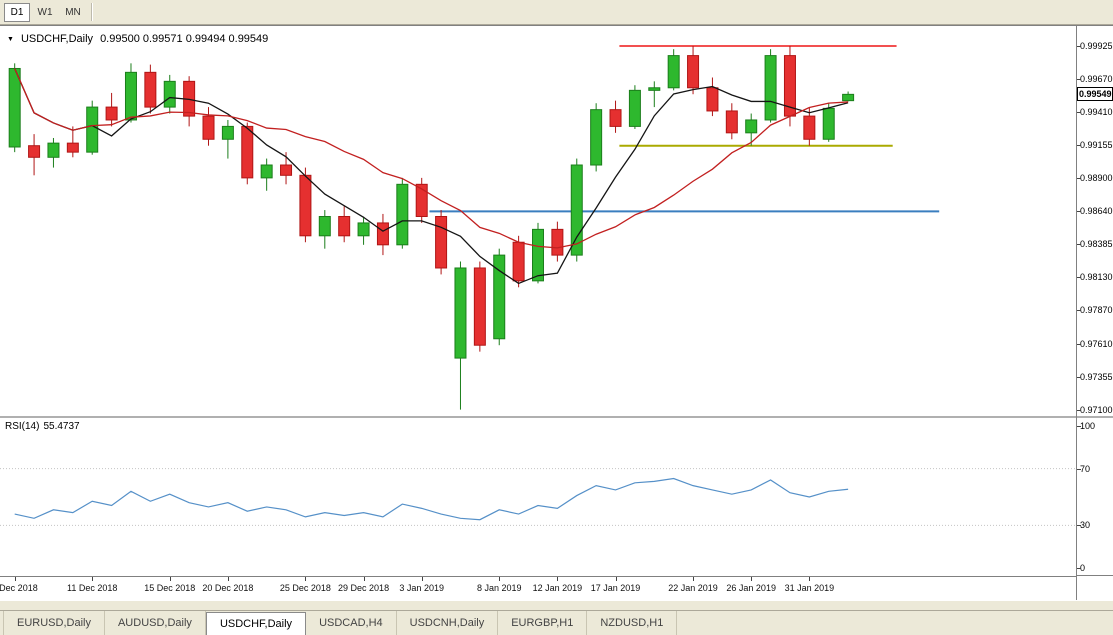 This screenshot has width=1113, height=635. I want to click on rsi-axis-label: 0, so click(1083, 568).